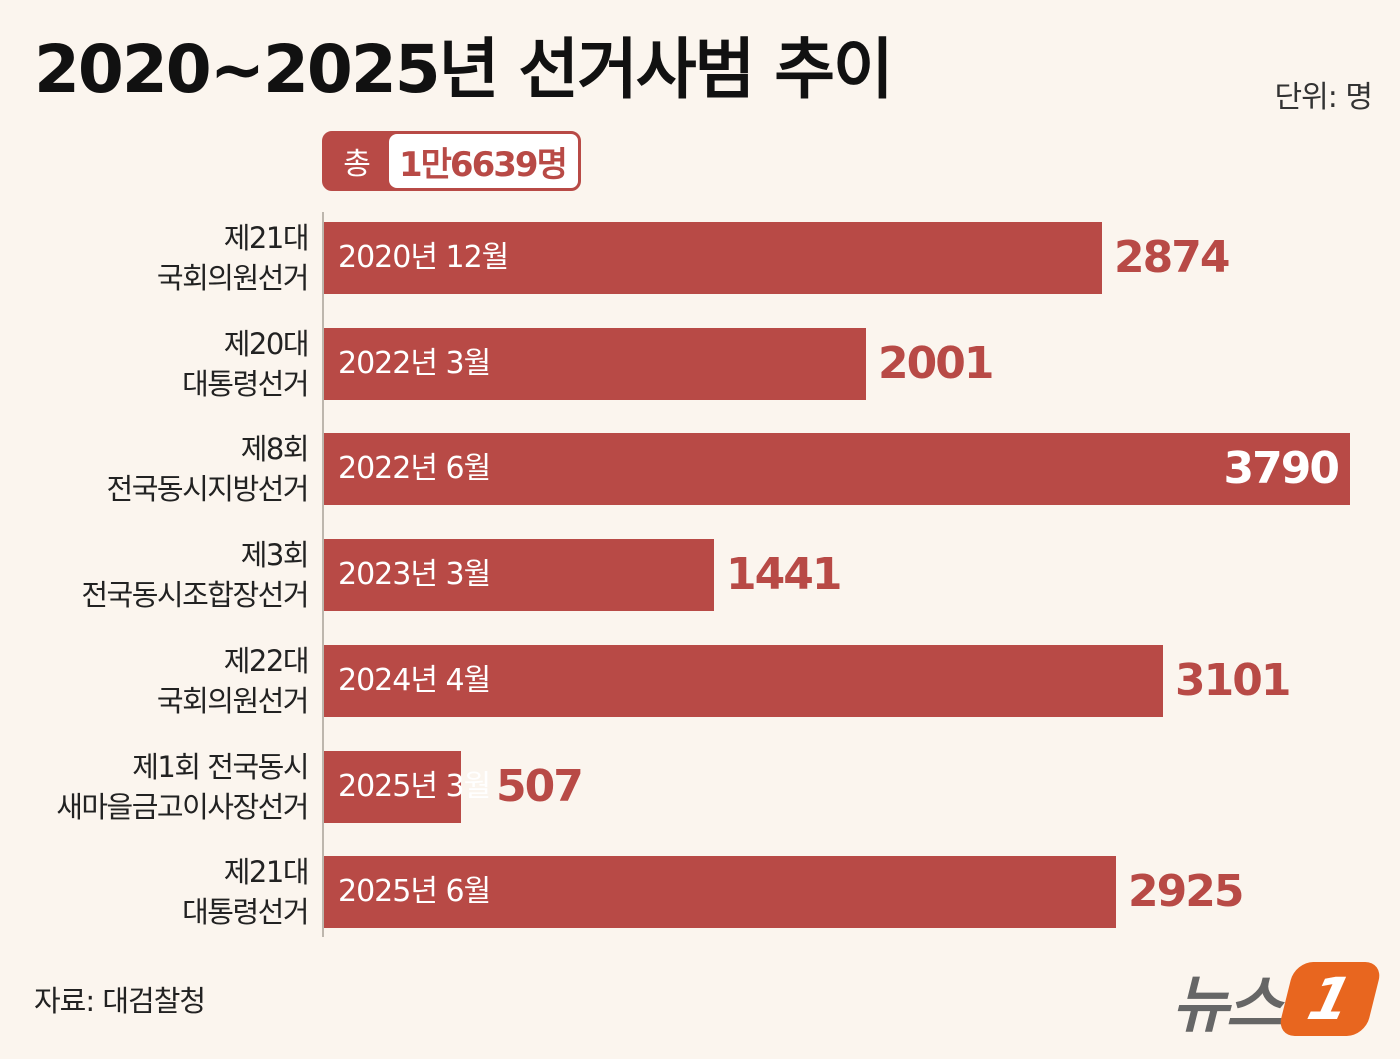 The width and height of the screenshot is (1400, 1059). Describe the element at coordinates (423, 257) in the screenshot. I see `bar-date-label: 2020년 12월` at that location.